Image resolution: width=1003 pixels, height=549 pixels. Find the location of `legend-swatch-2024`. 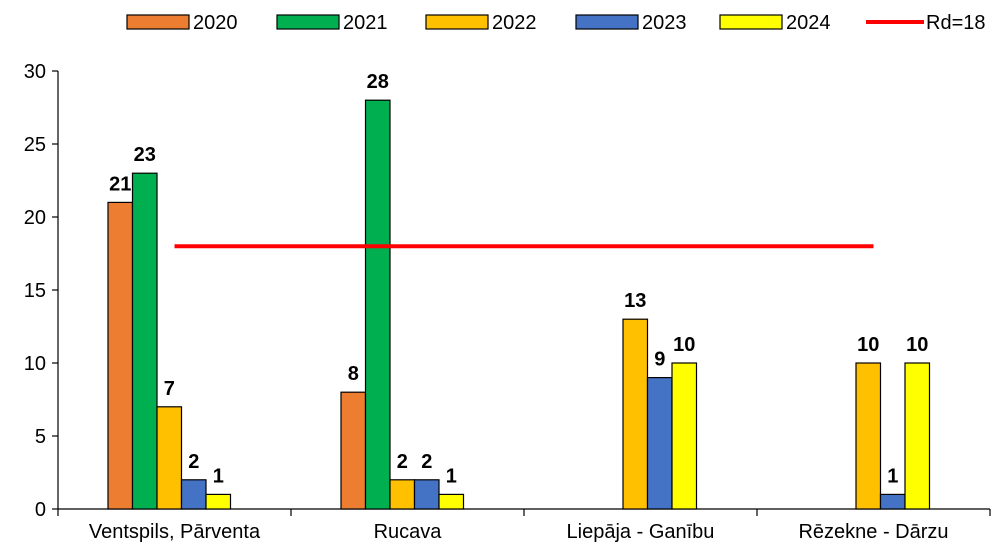

legend-swatch-2024 is located at coordinates (751, 22).